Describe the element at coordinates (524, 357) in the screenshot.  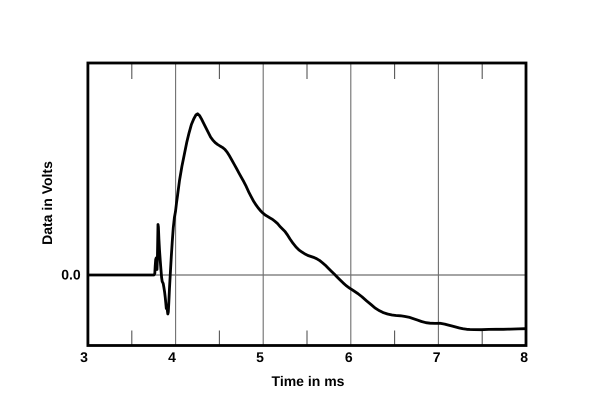
I see `svg-text: 8` at that location.